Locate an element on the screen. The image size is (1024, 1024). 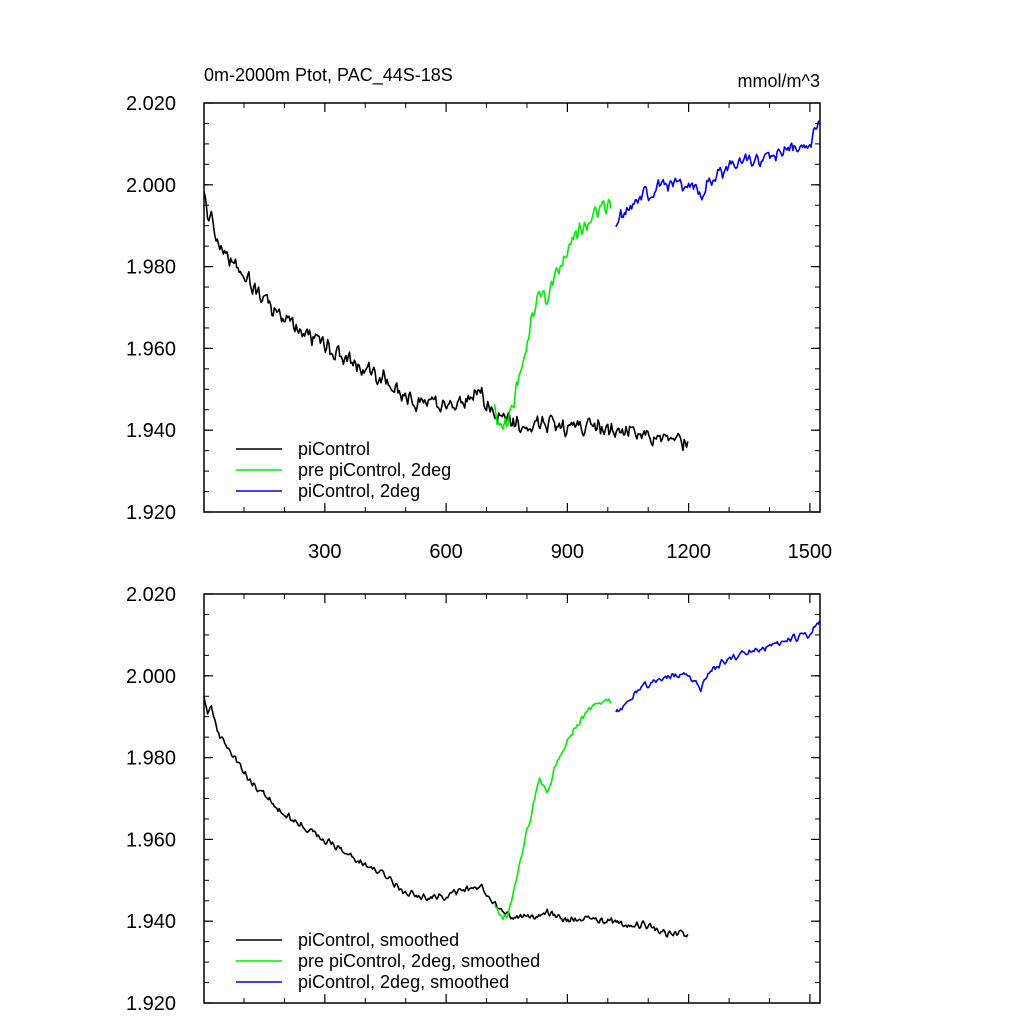
x-tick-label: 600 is located at coordinates (445, 552).